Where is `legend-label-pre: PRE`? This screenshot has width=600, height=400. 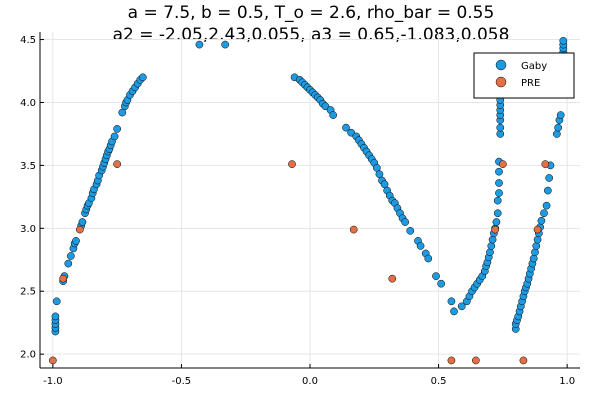
legend-label-pre: PRE is located at coordinates (530, 83).